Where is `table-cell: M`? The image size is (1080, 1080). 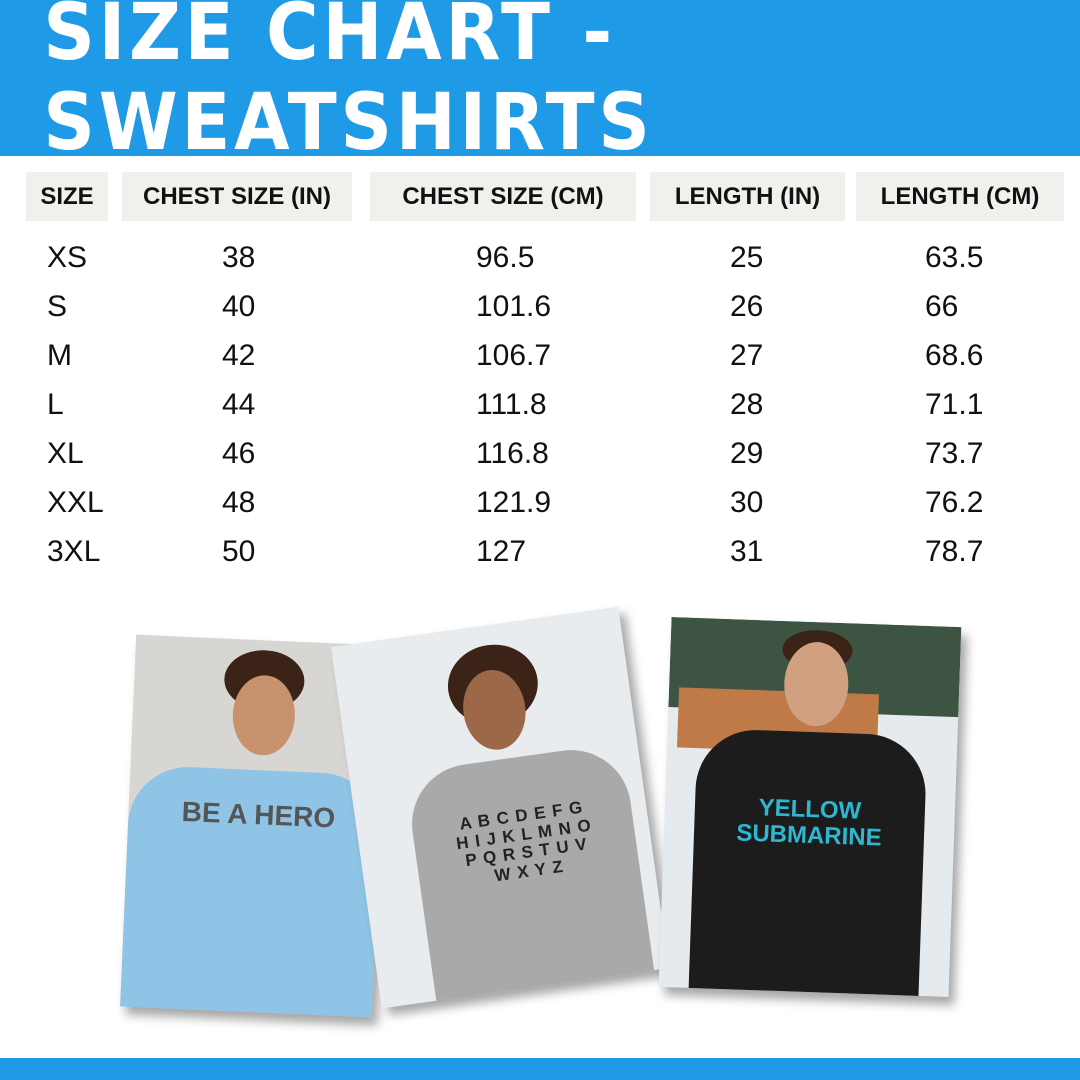
table-cell: M is located at coordinates (59, 355).